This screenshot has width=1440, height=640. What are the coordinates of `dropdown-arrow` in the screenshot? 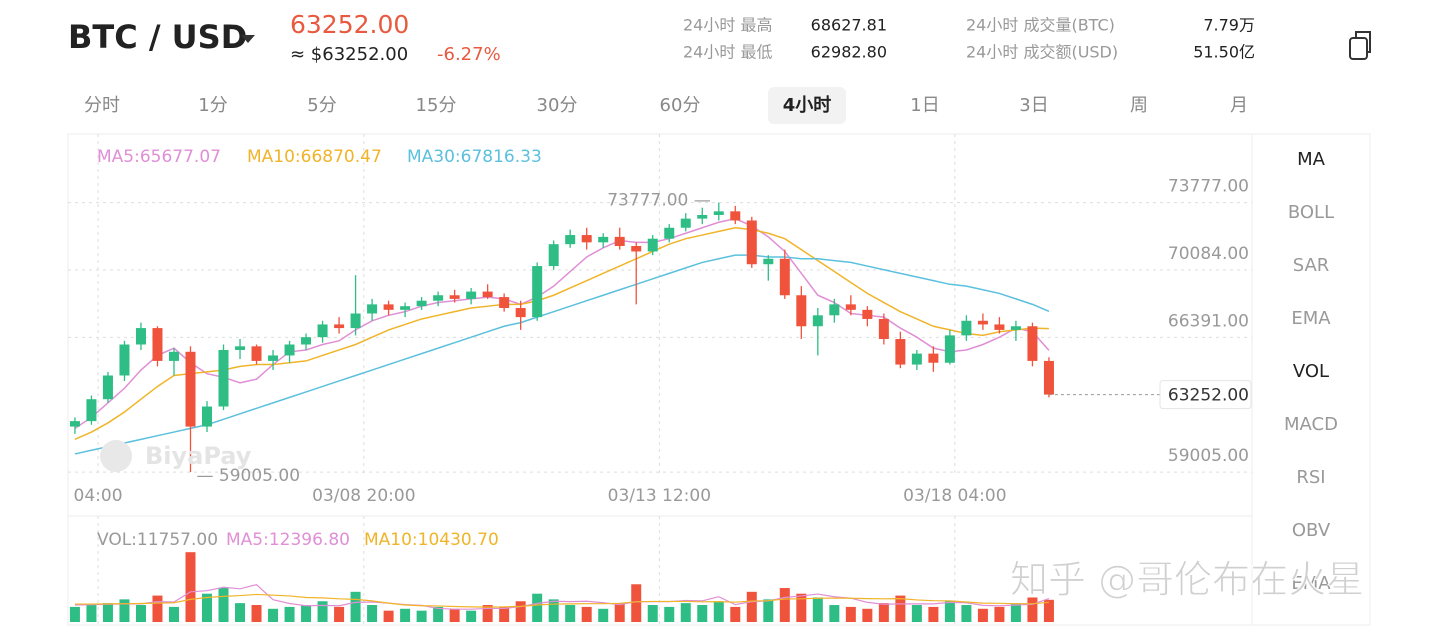 It's located at (248, 39).